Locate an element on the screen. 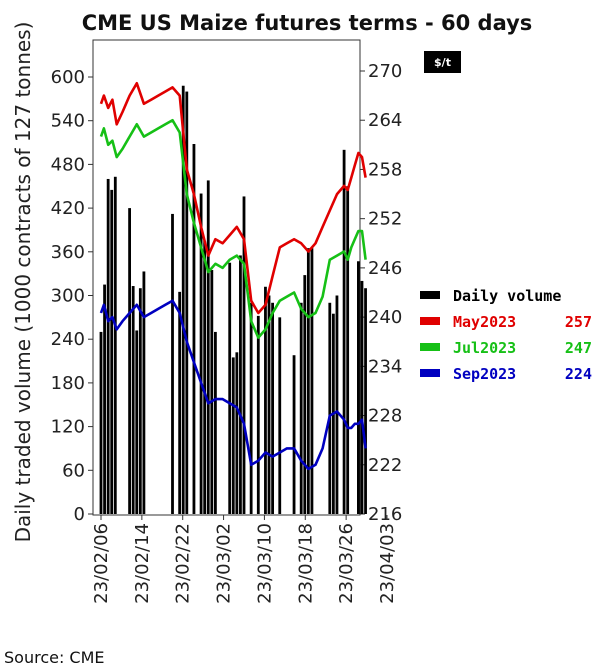 The width and height of the screenshot is (614, 671). left-tick-label: 540 is located at coordinates (68, 121).